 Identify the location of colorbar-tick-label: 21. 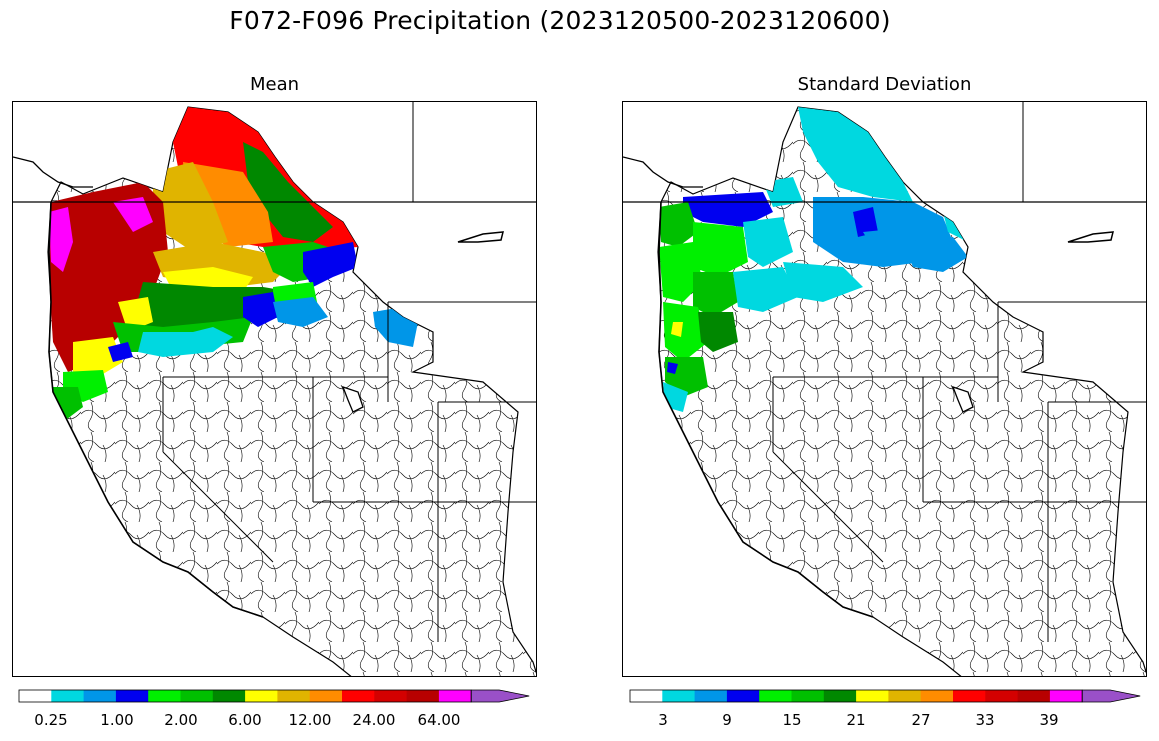
(856, 720).